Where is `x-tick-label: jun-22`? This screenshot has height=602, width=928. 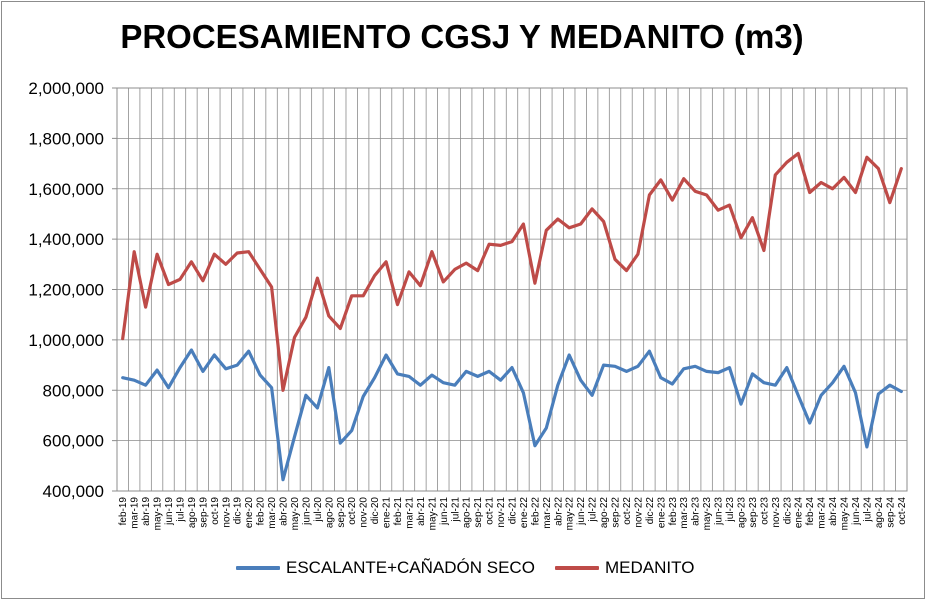
x-tick-label: jun-22 is located at coordinates (581, 511).